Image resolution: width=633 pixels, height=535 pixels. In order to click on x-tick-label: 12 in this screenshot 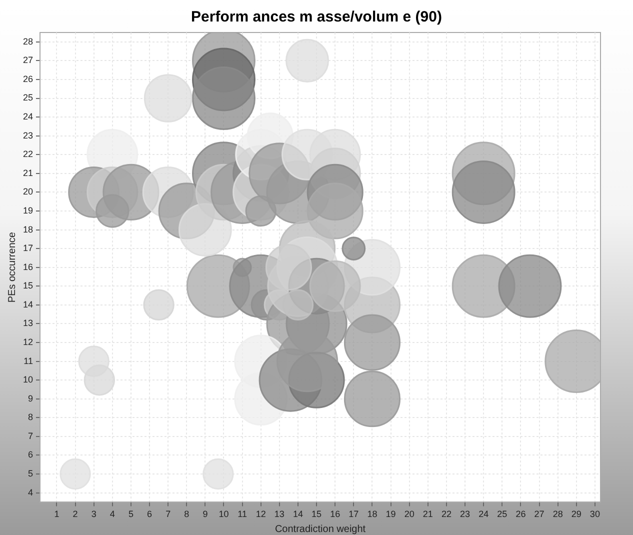, I will do `click(261, 514)`.